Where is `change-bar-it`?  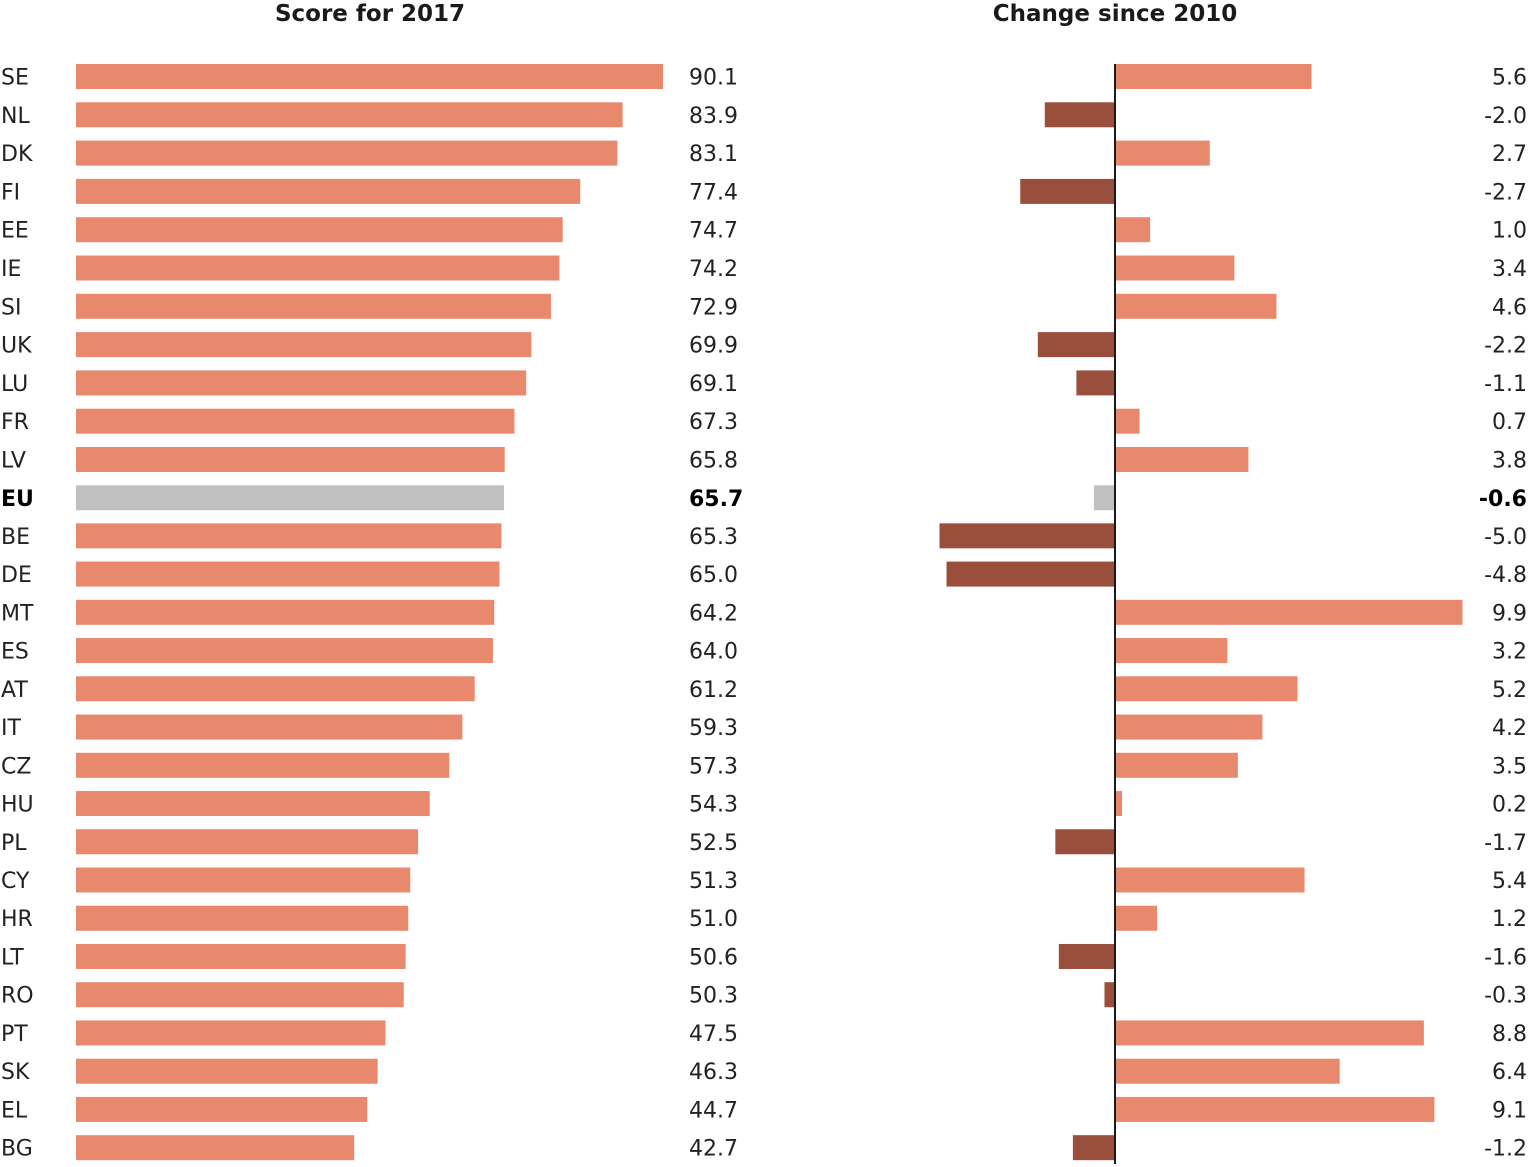
change-bar-it is located at coordinates (1189, 727).